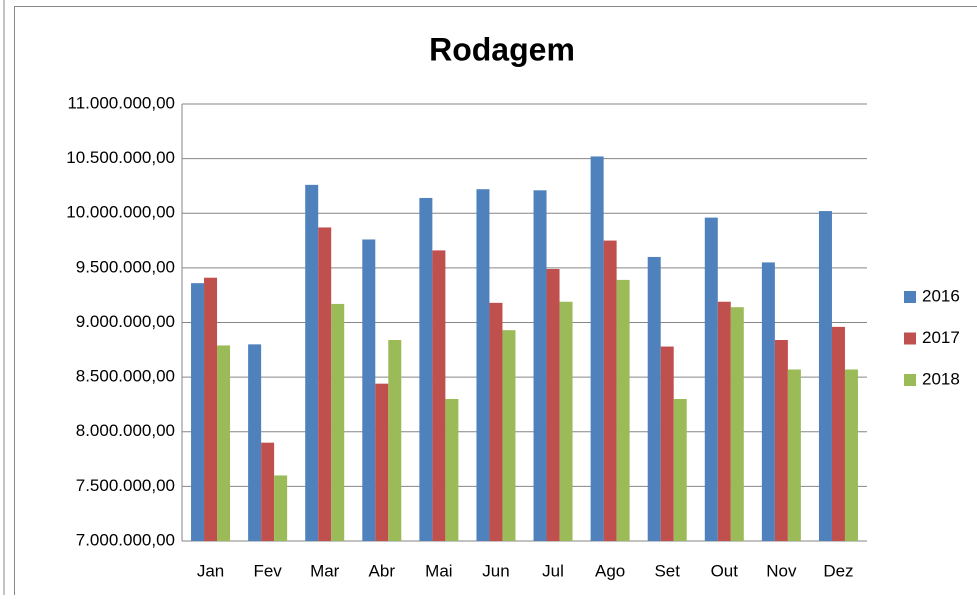  Describe the element at coordinates (210, 570) in the screenshot. I see `x-tick-label: Jan` at that location.